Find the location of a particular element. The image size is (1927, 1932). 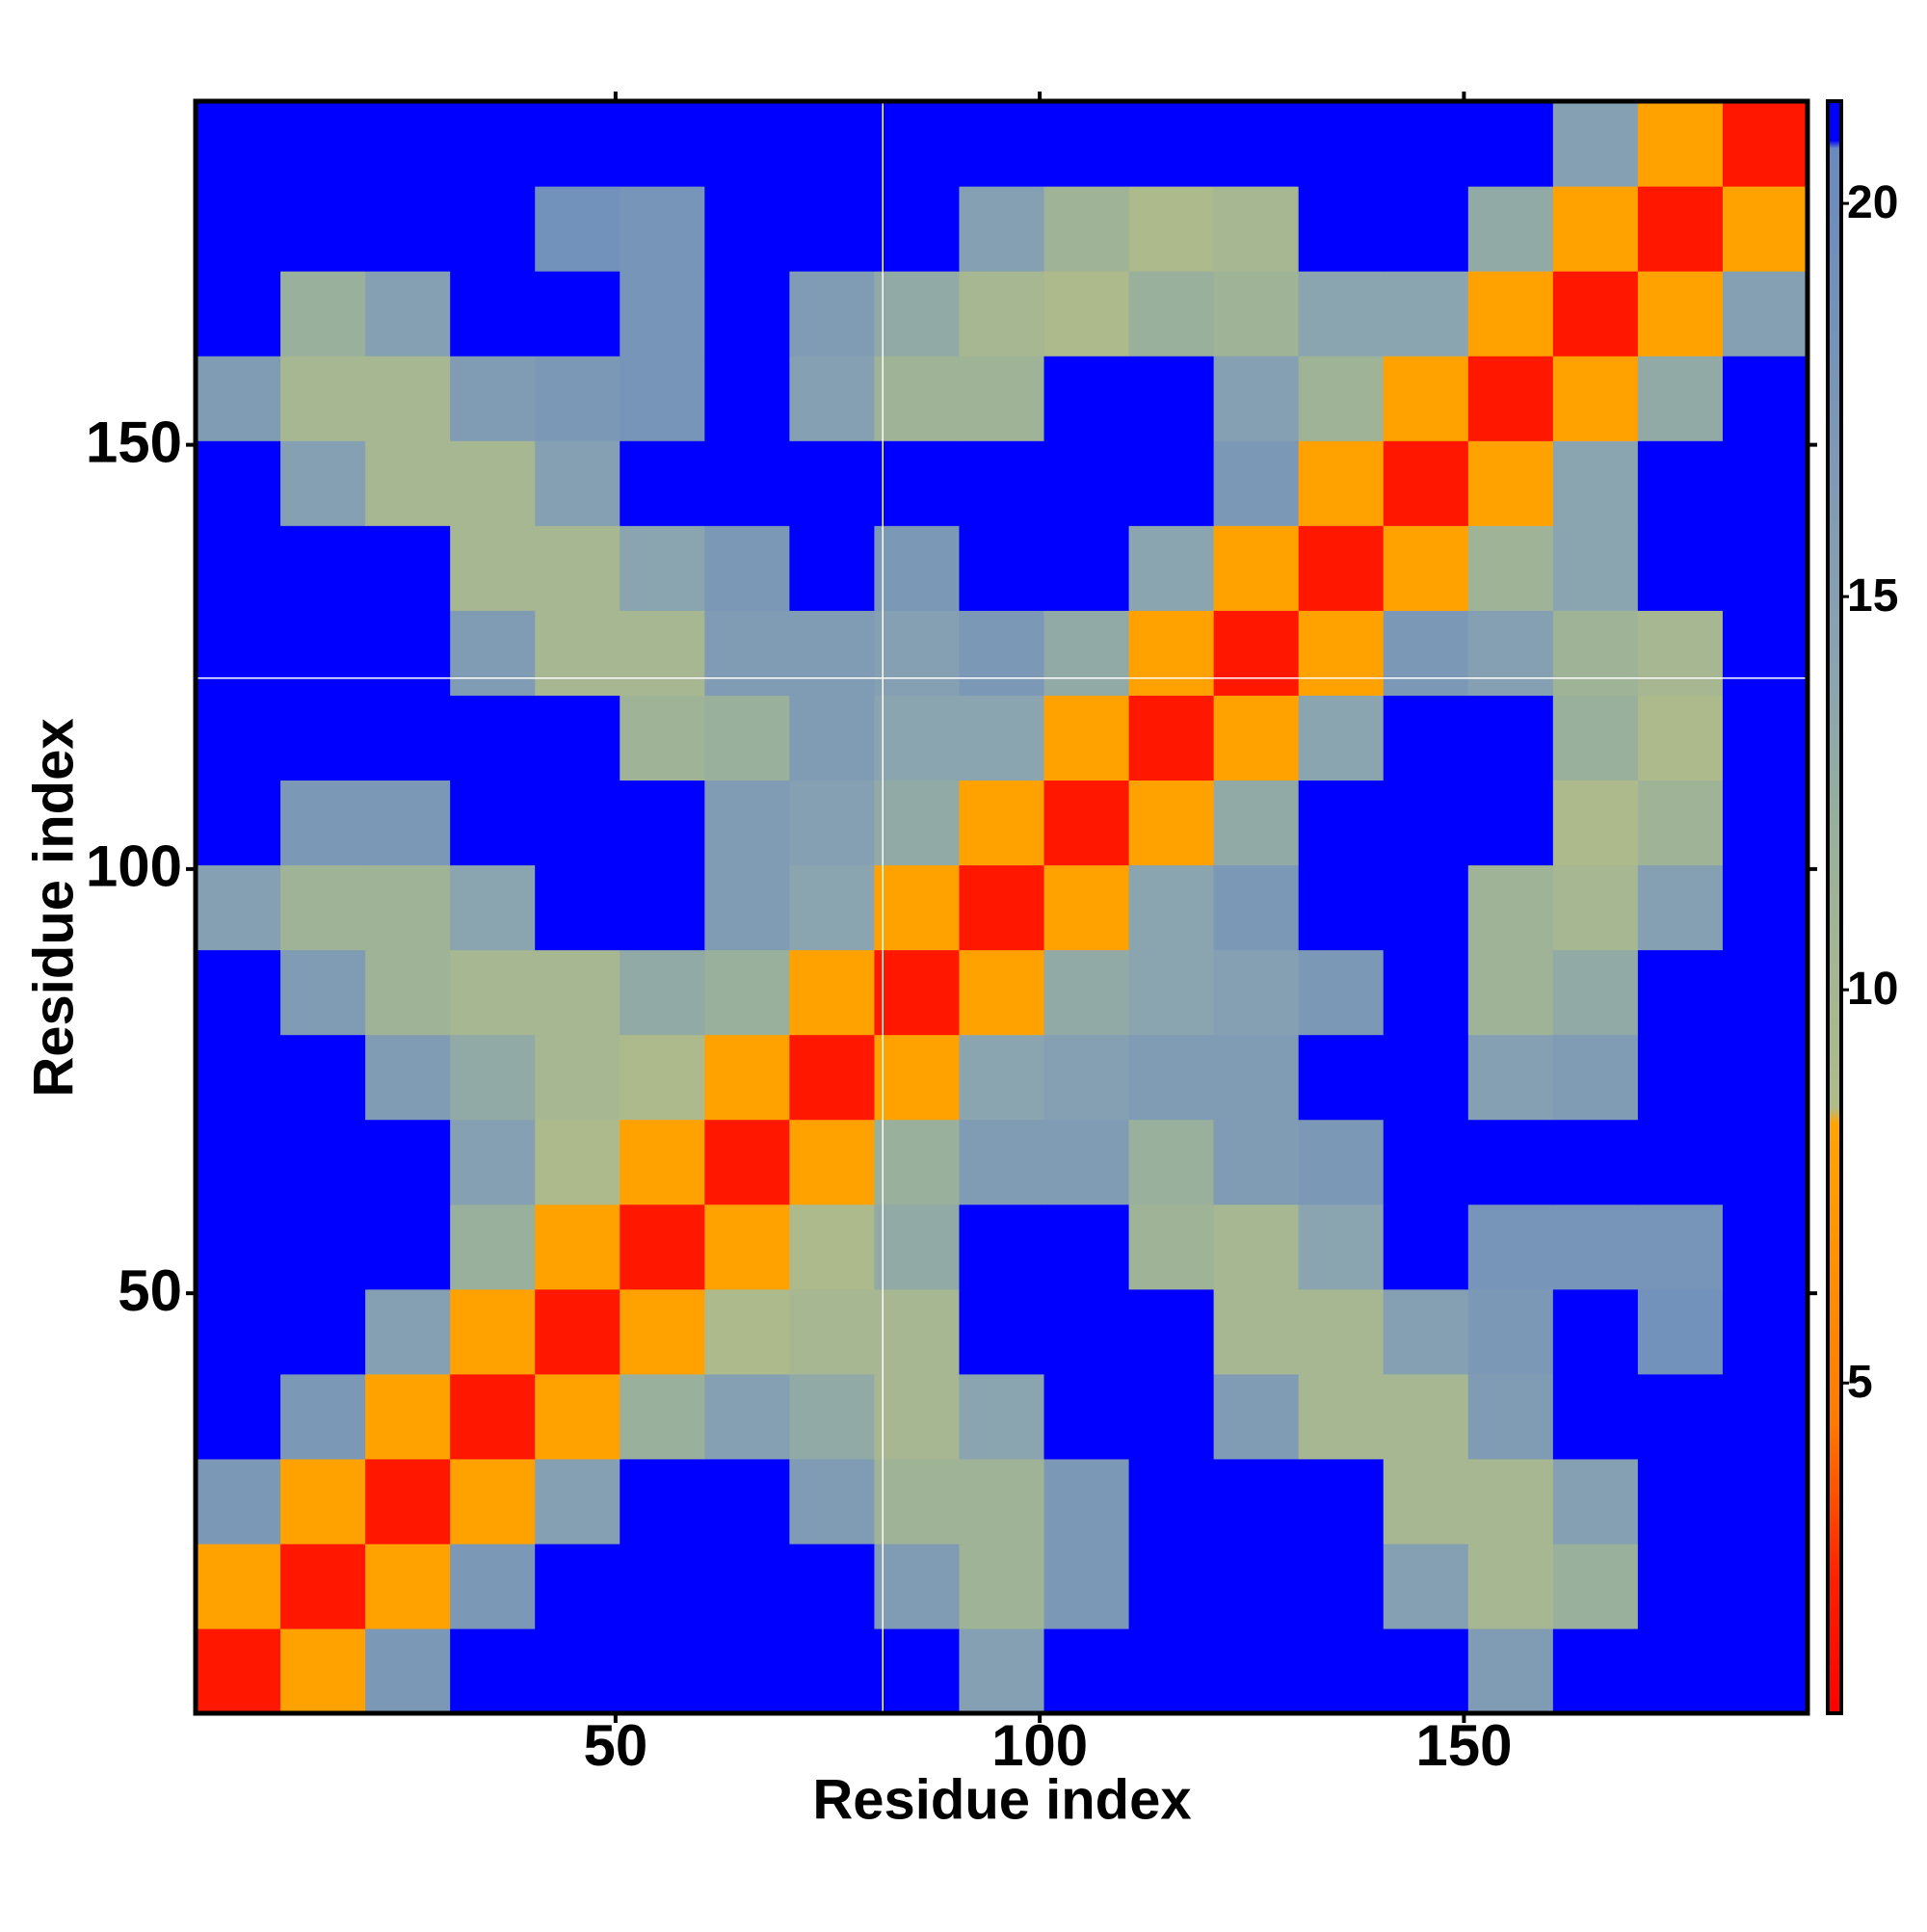

x-tick-label: 150 is located at coordinates (1464, 1745).